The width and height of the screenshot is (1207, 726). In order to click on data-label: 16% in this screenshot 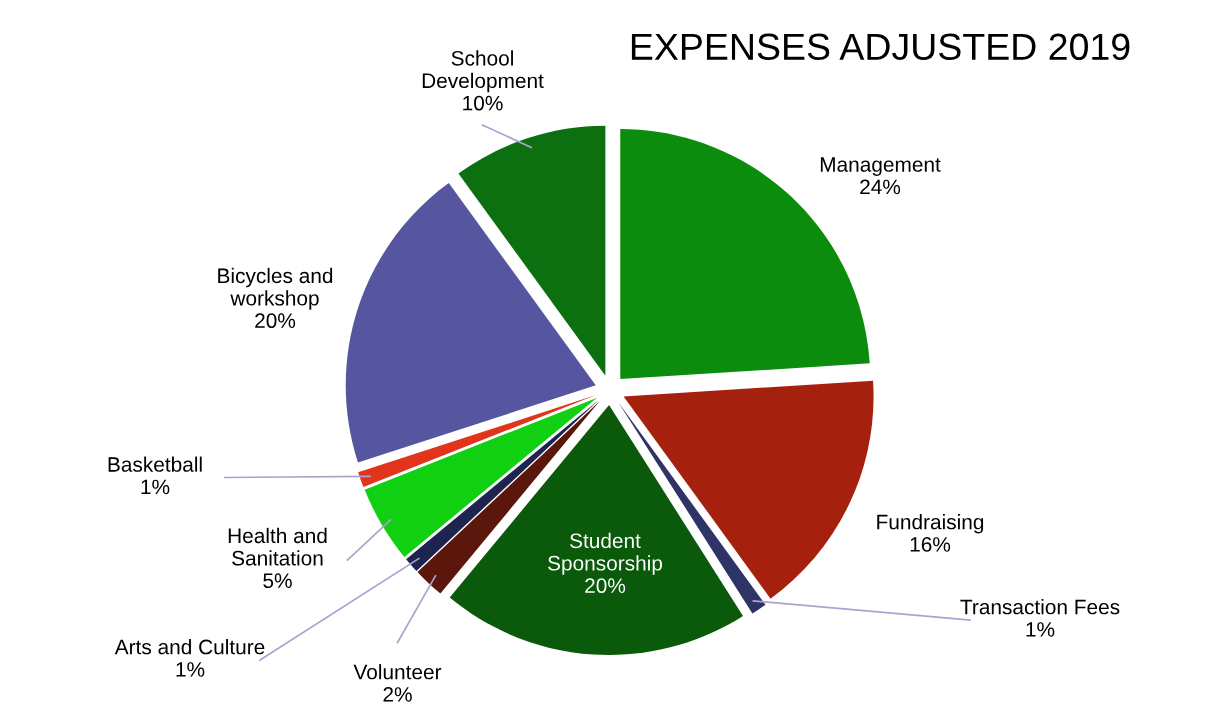, I will do `click(930, 544)`.